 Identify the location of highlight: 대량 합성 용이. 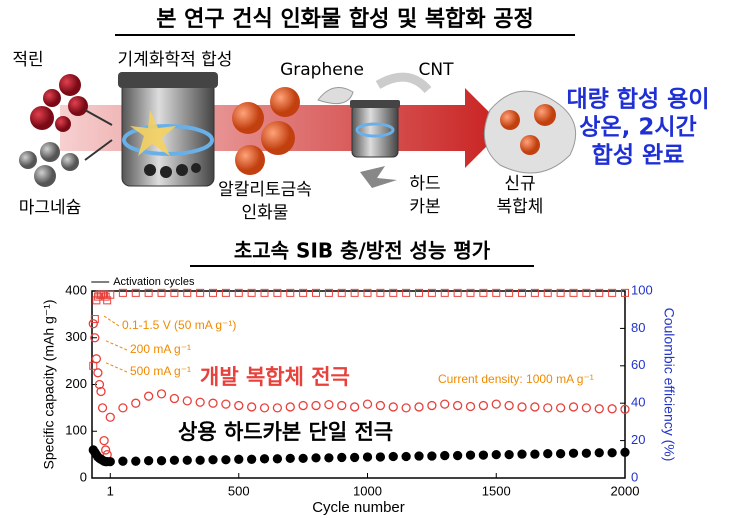
(638, 100).